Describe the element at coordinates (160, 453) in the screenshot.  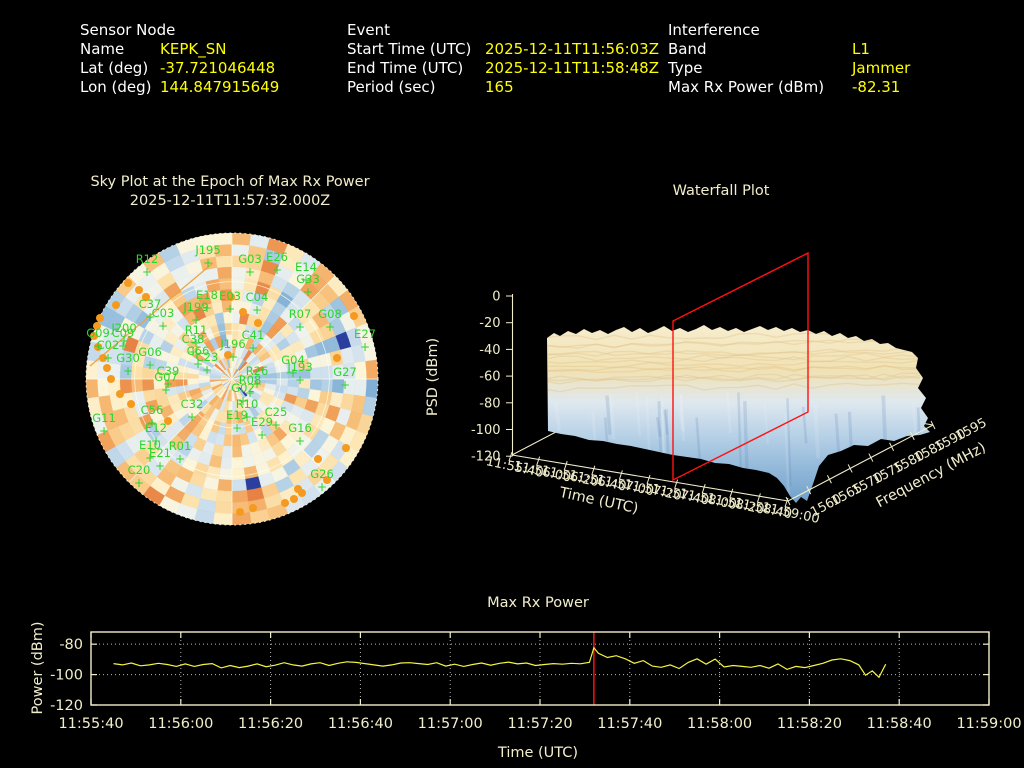
I see `satellite-label-E21: E21` at that location.